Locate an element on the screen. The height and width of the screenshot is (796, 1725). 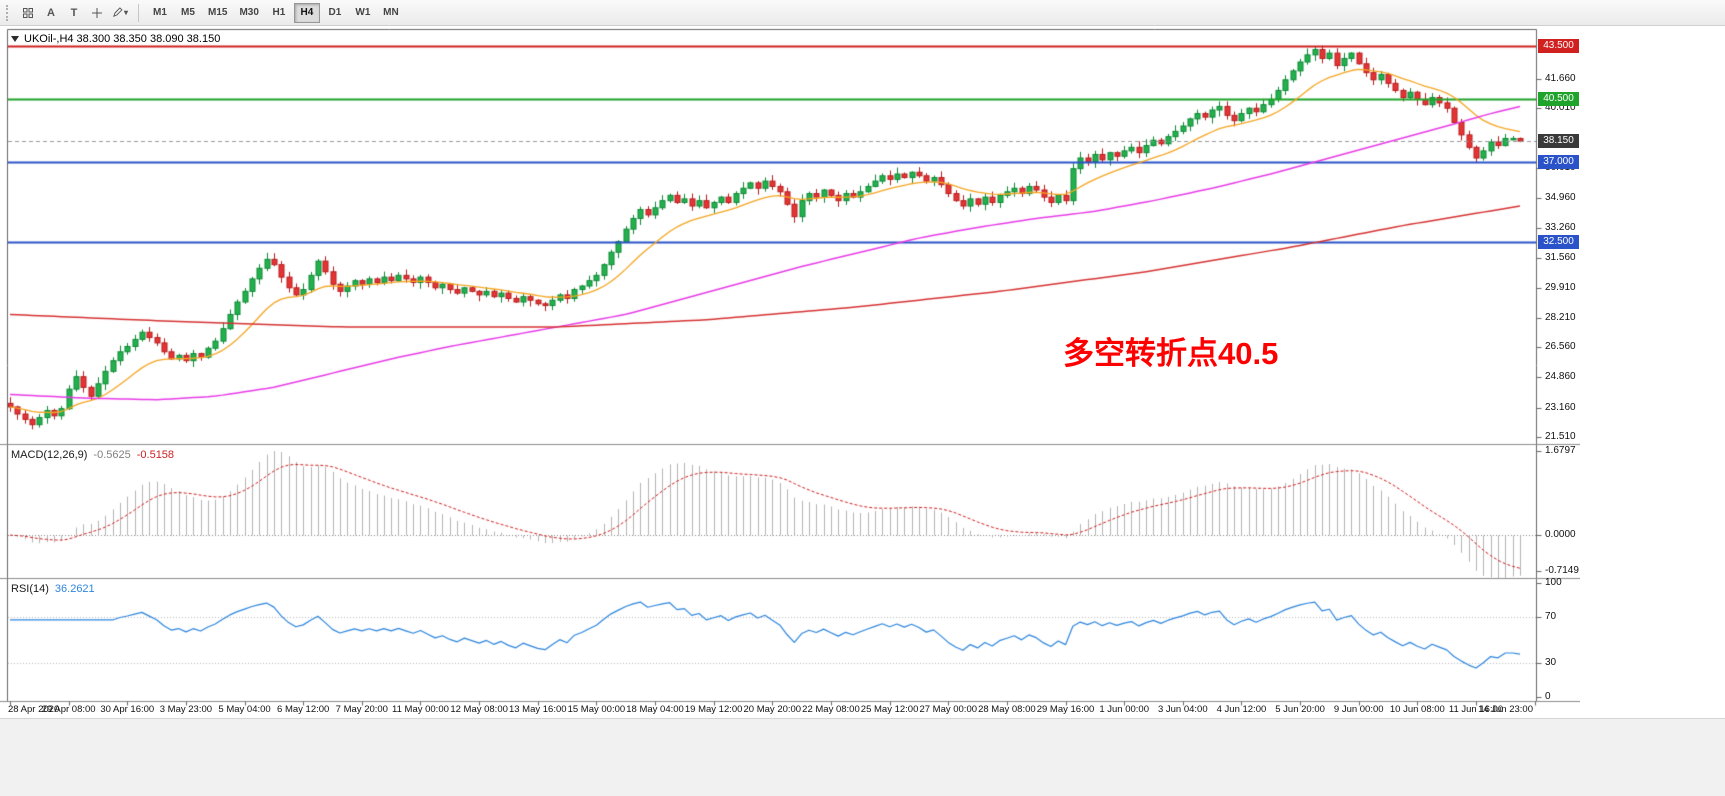
drawing-tools-dropdown: ▾ is located at coordinates (120, 13).